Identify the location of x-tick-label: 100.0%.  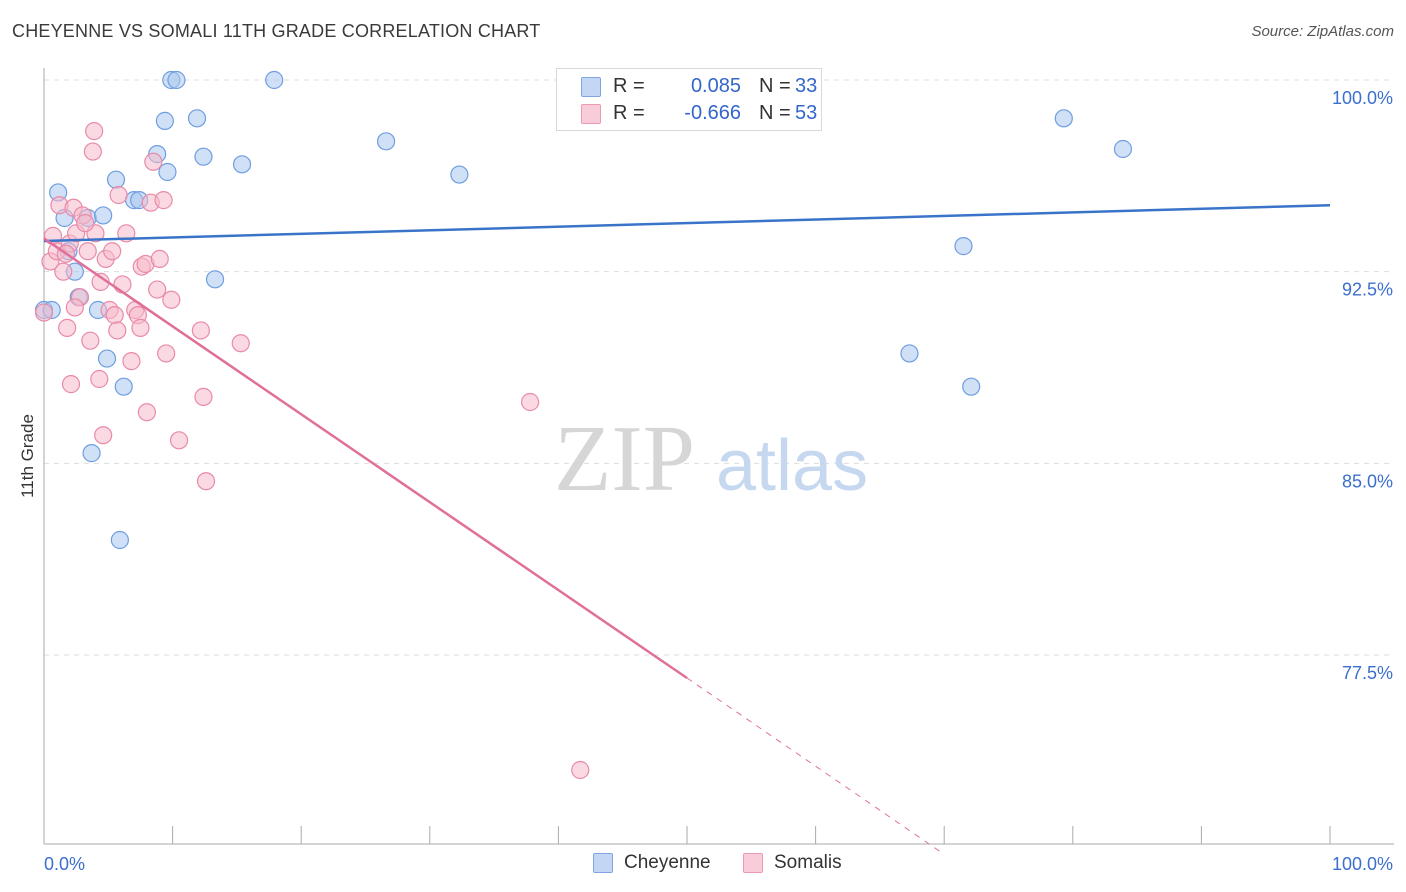
(1362, 864).